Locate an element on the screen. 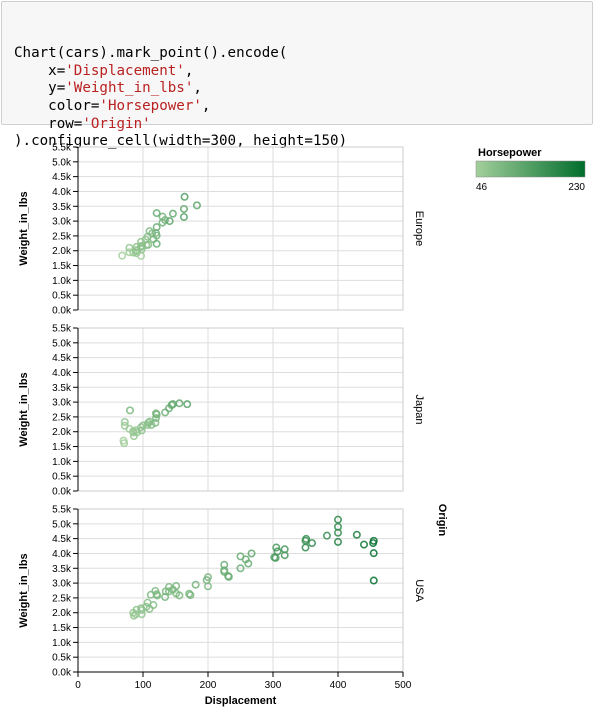 This screenshot has width=600, height=726. legend-color-ramp is located at coordinates (530, 169).